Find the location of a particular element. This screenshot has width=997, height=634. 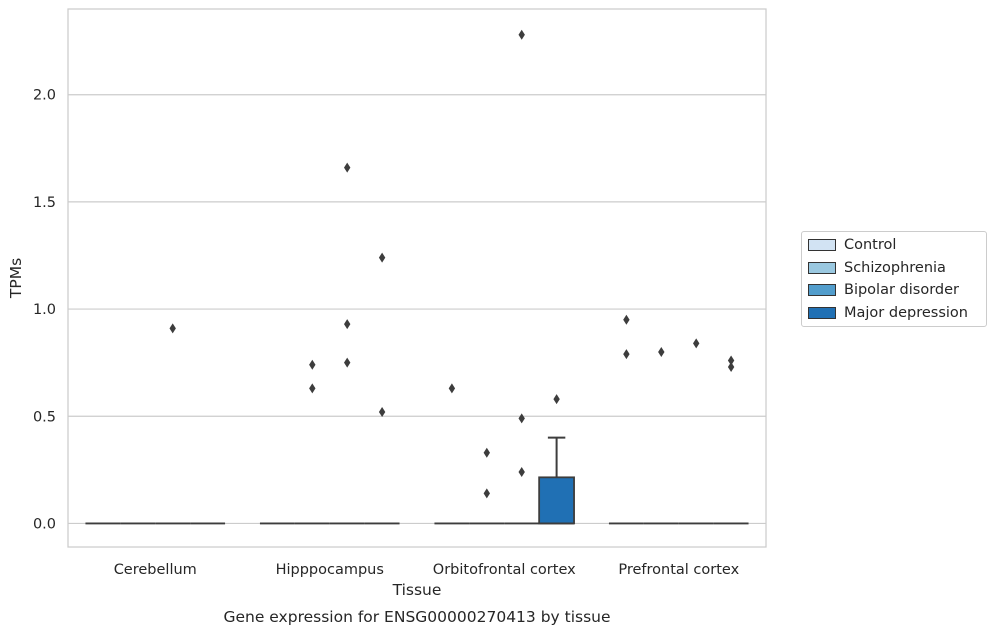

y-tick-label: 1.5 is located at coordinates (44, 203).